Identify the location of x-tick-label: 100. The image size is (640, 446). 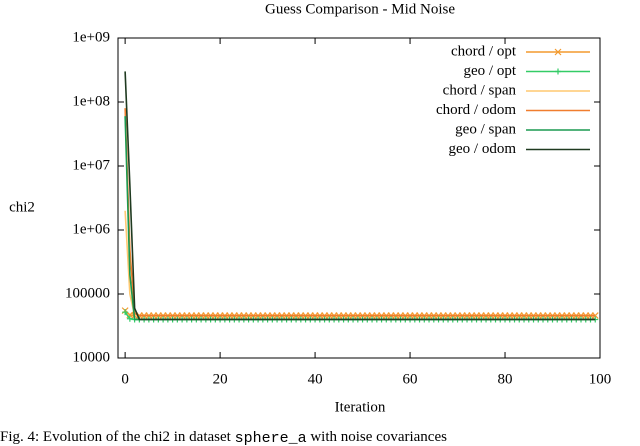
(600, 379).